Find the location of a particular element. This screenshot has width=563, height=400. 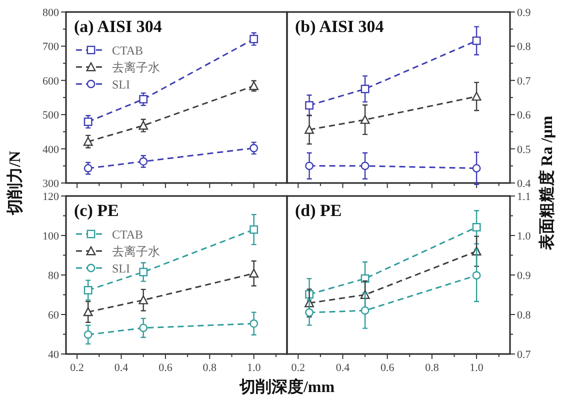

chart-title: (d) PE is located at coordinates (318, 210).